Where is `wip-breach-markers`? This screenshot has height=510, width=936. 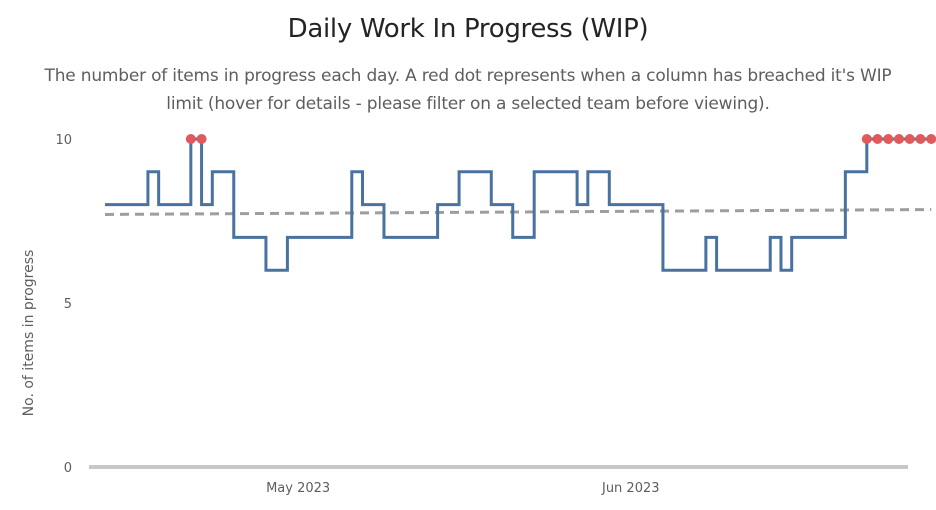
wip-breach-markers is located at coordinates (560, 139).